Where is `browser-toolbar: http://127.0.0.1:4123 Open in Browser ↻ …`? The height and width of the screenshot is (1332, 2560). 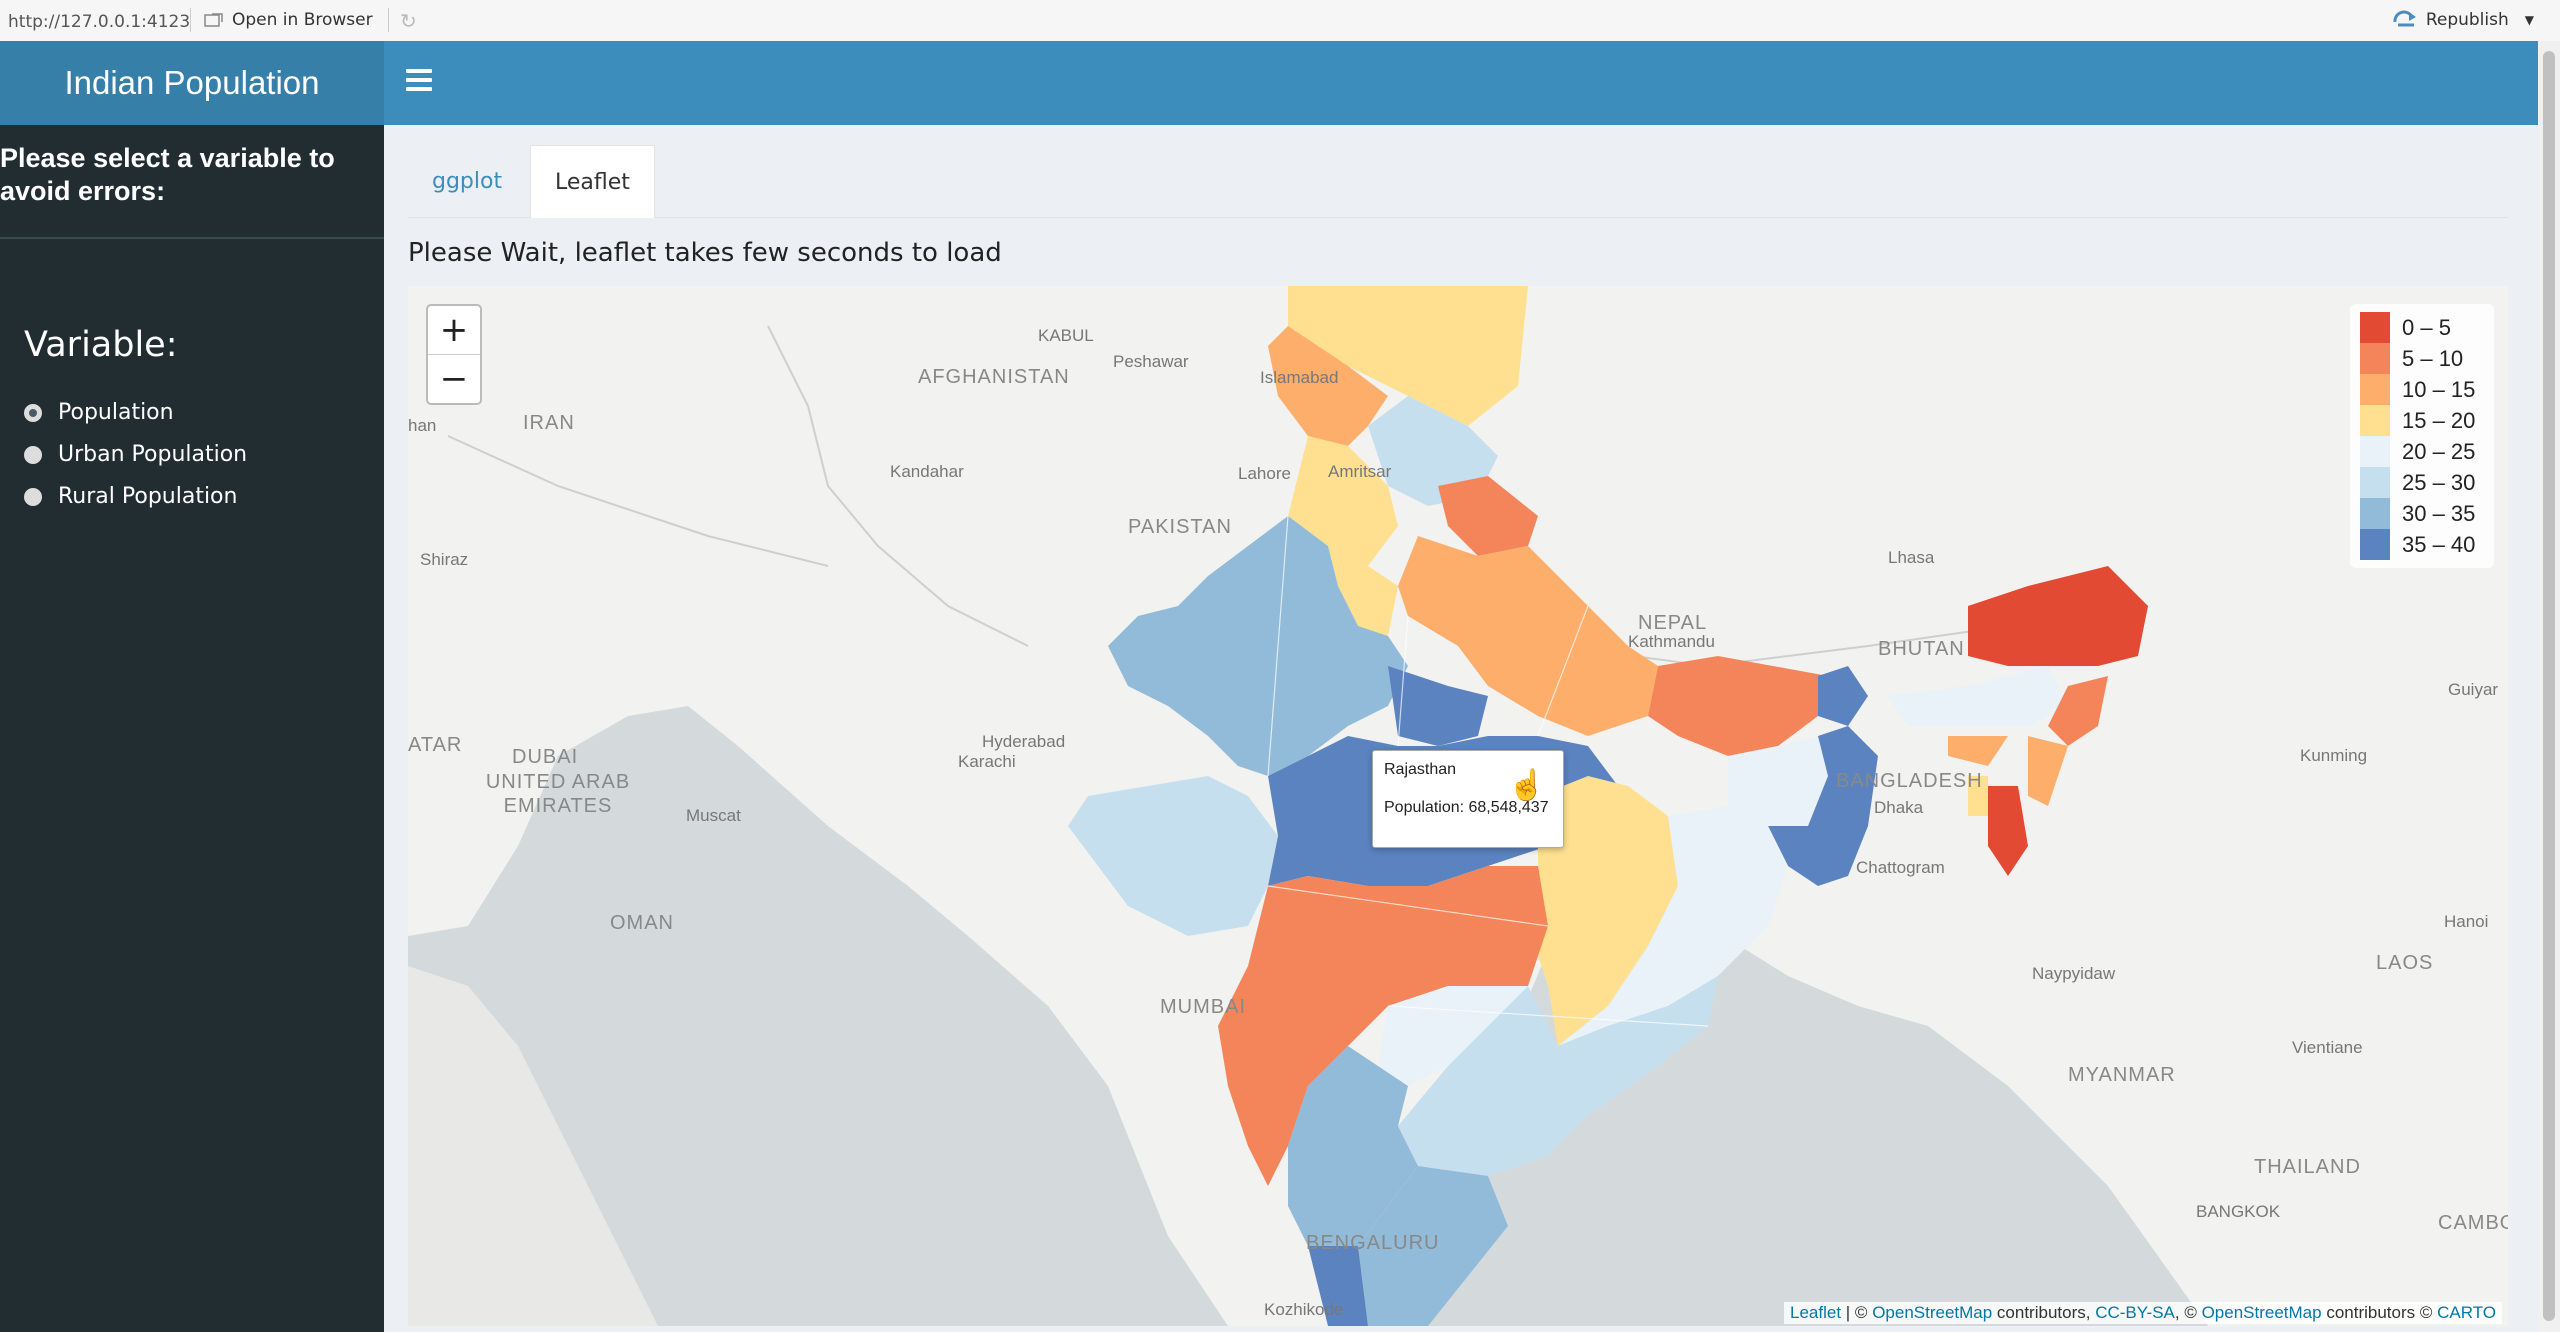
browser-toolbar: http://127.0.0.1:4123 Open in Browser ↻ … is located at coordinates (1280, 21).